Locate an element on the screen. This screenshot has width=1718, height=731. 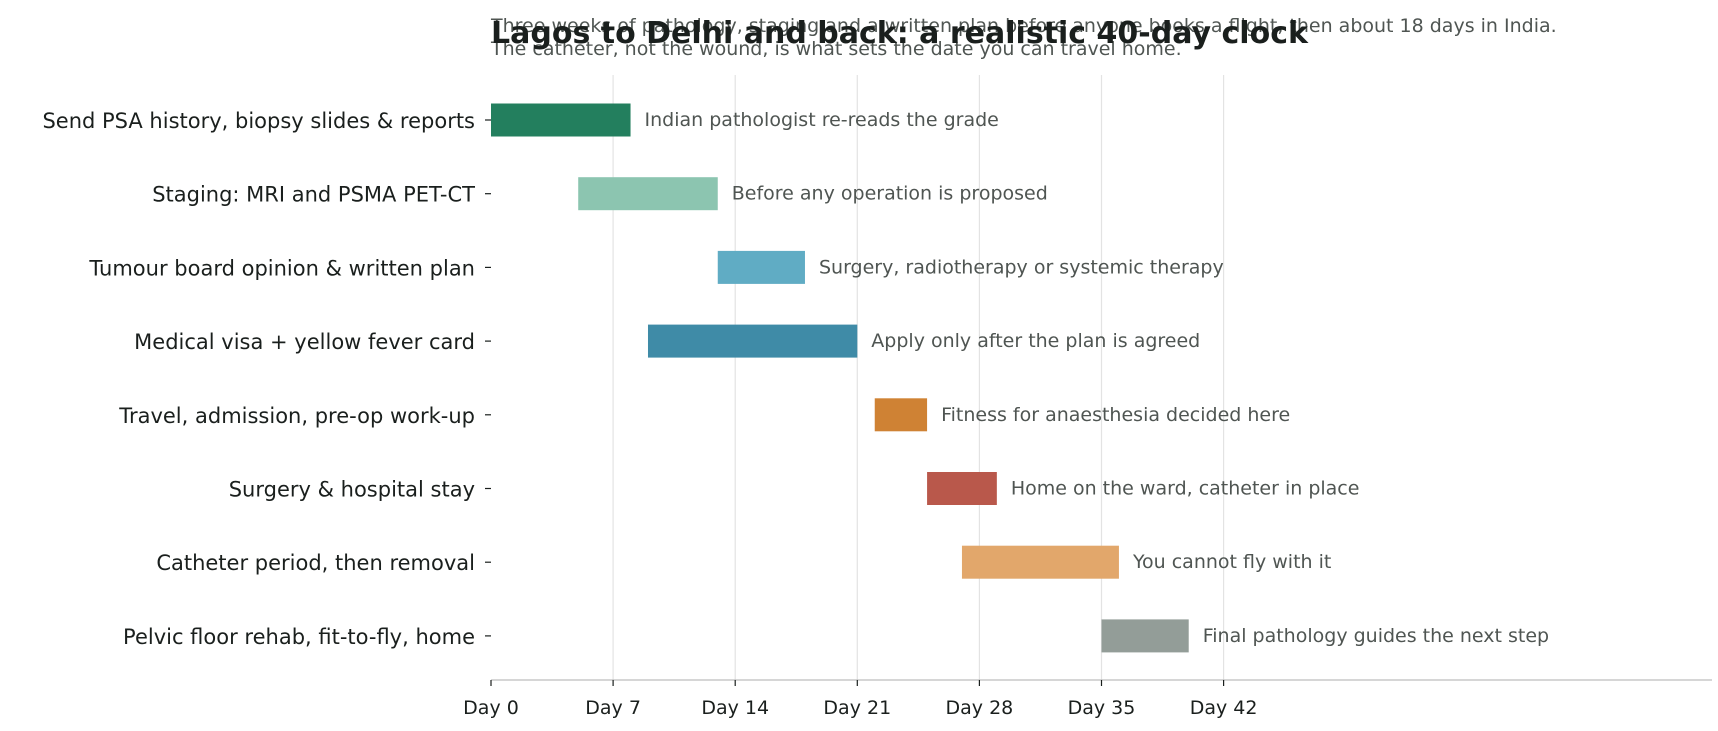
x-tick-label: Day 0 is located at coordinates (491, 708).